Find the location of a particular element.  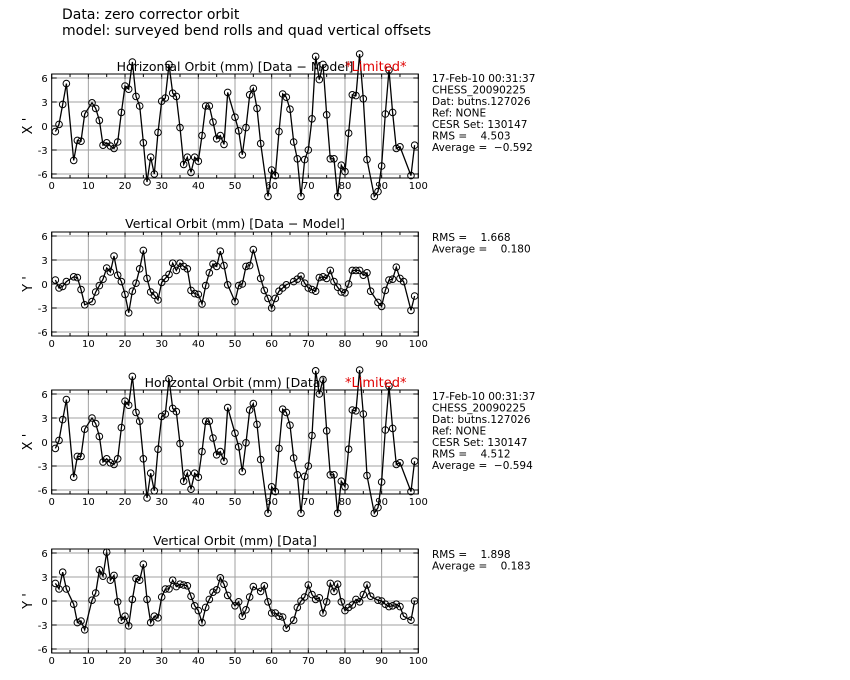

x-tick-label: 40 is located at coordinates (198, 344).